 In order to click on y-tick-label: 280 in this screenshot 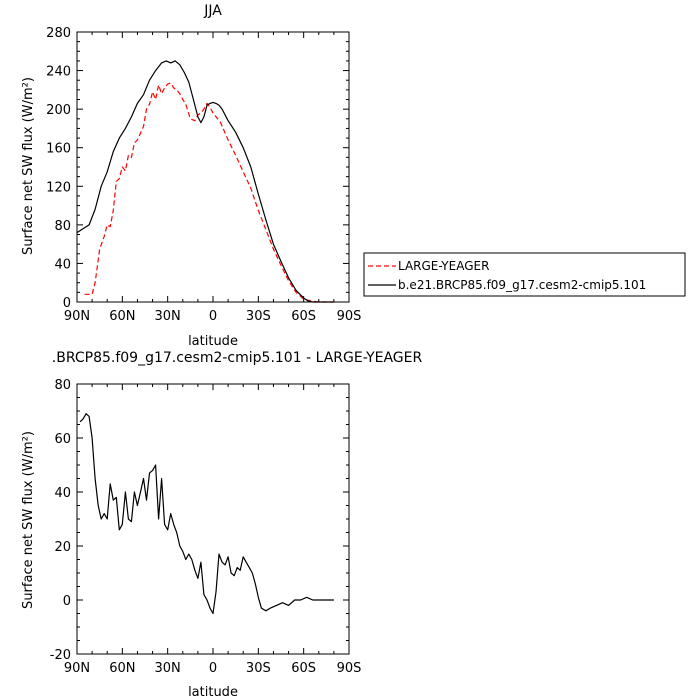, I will do `click(58, 33)`.